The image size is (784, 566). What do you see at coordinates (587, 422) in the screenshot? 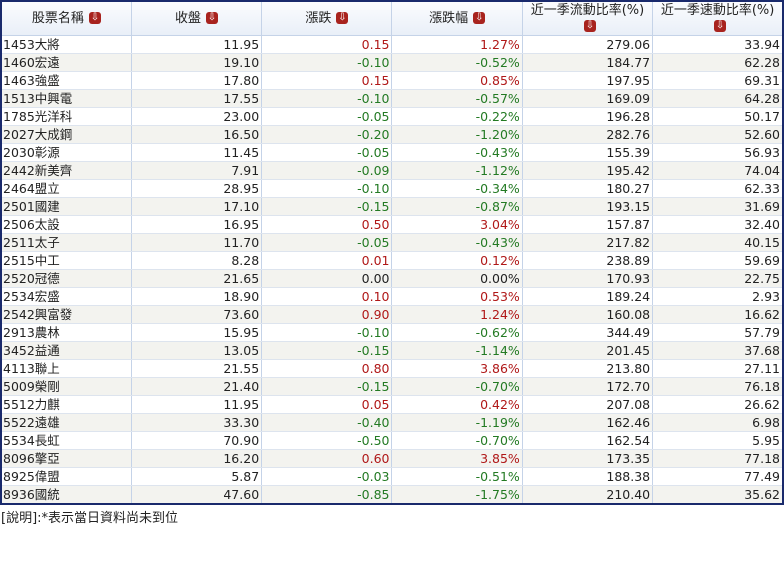
I see `current-ratio-cell: 162.46` at bounding box center [587, 422].